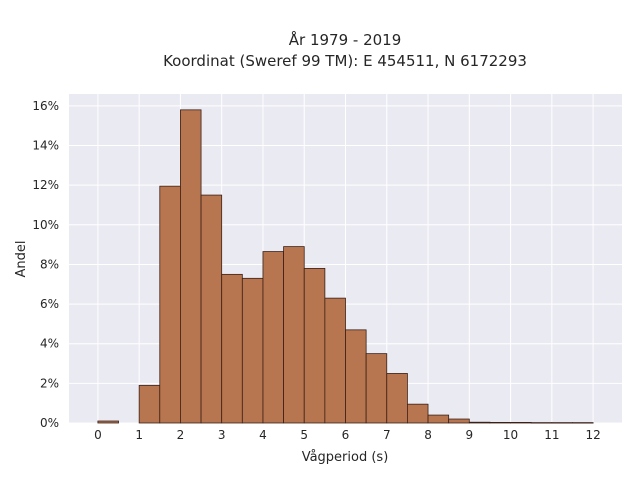  What do you see at coordinates (45, 185) in the screenshot?
I see `y-tick-label: 12%` at bounding box center [45, 185].